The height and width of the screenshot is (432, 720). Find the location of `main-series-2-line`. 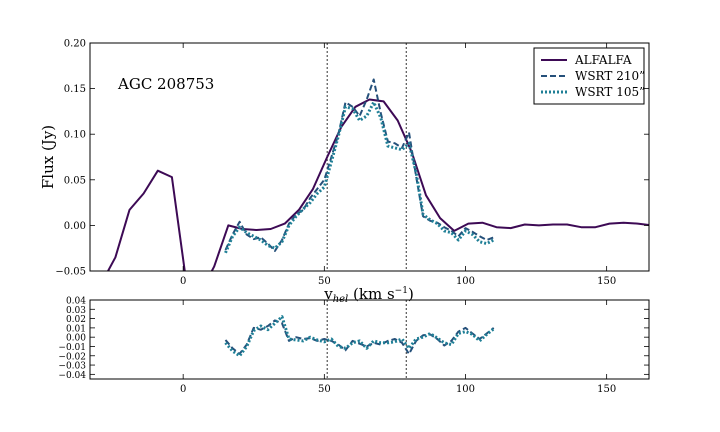

main-series-2-line is located at coordinates (359, 177).